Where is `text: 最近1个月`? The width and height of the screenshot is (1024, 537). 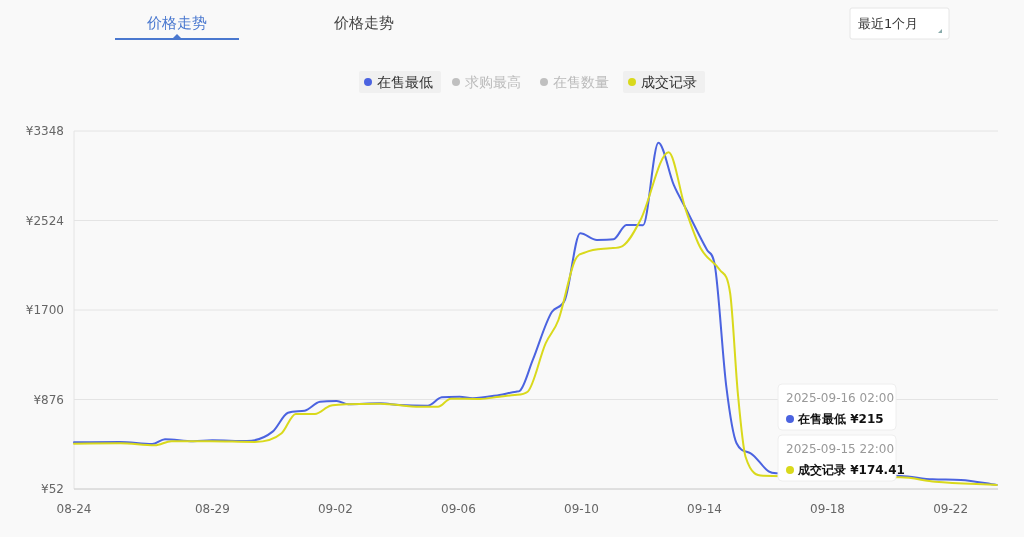
text: 最近1个月 is located at coordinates (888, 23).